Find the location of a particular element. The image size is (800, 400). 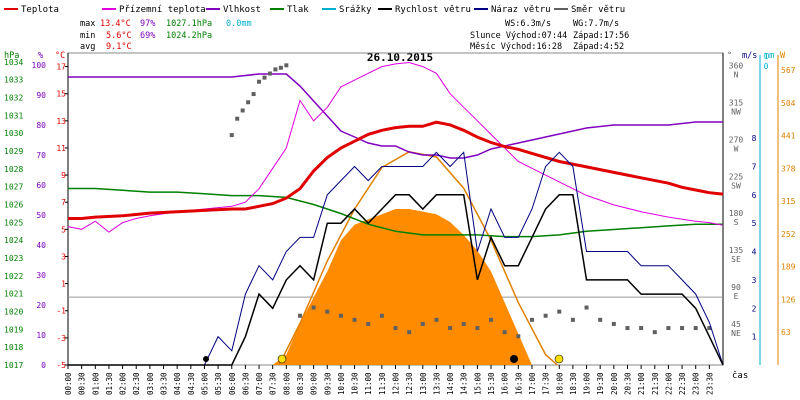

w-tick-label: 441 is located at coordinates (788, 136).